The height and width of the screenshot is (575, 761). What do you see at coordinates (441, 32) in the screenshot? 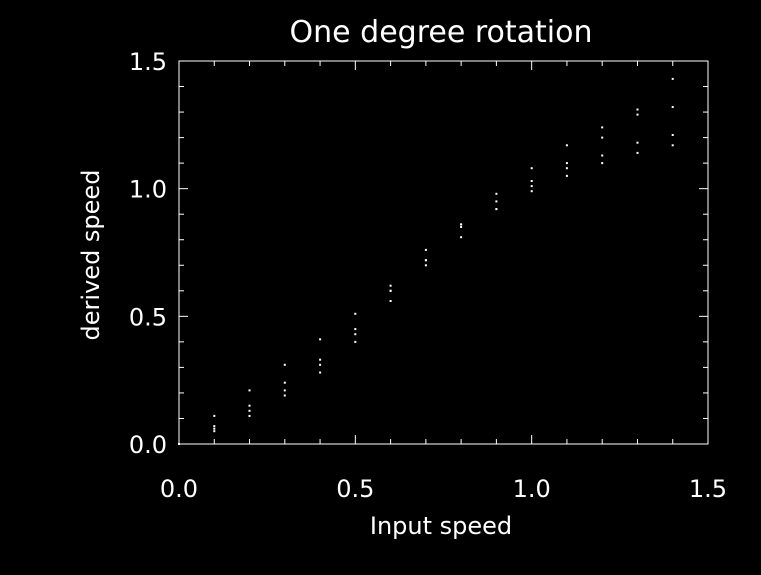
I see `chart-title: One degree rotation` at bounding box center [441, 32].